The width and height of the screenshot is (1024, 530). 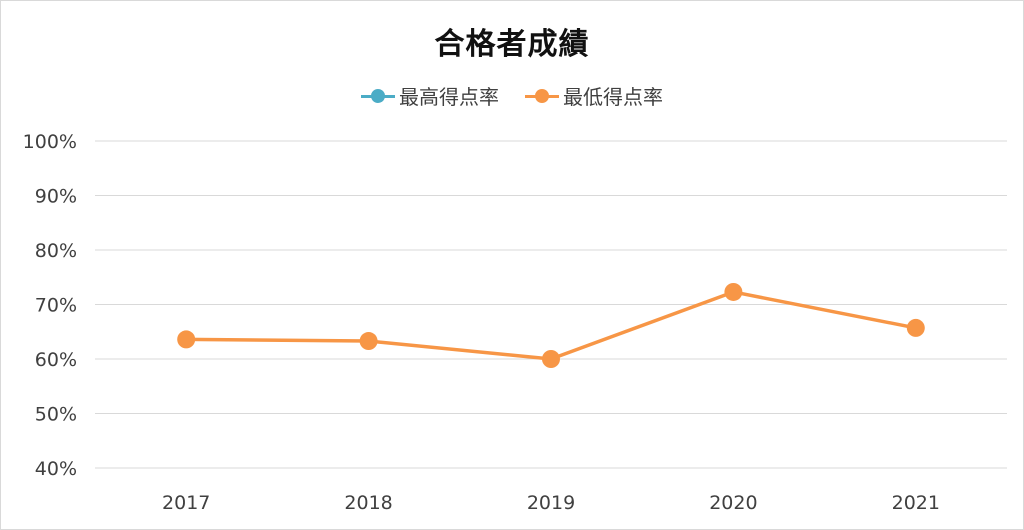 I want to click on x-tick-label: 2017, so click(x=186, y=503).